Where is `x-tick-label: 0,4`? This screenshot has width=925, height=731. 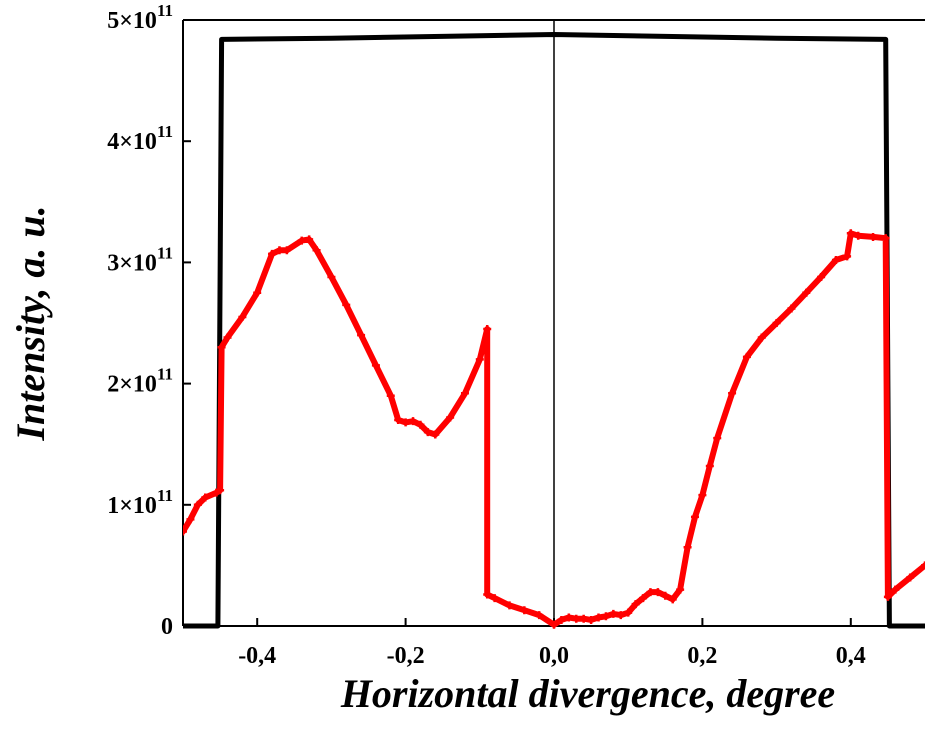
x-tick-label: 0,4 is located at coordinates (851, 656).